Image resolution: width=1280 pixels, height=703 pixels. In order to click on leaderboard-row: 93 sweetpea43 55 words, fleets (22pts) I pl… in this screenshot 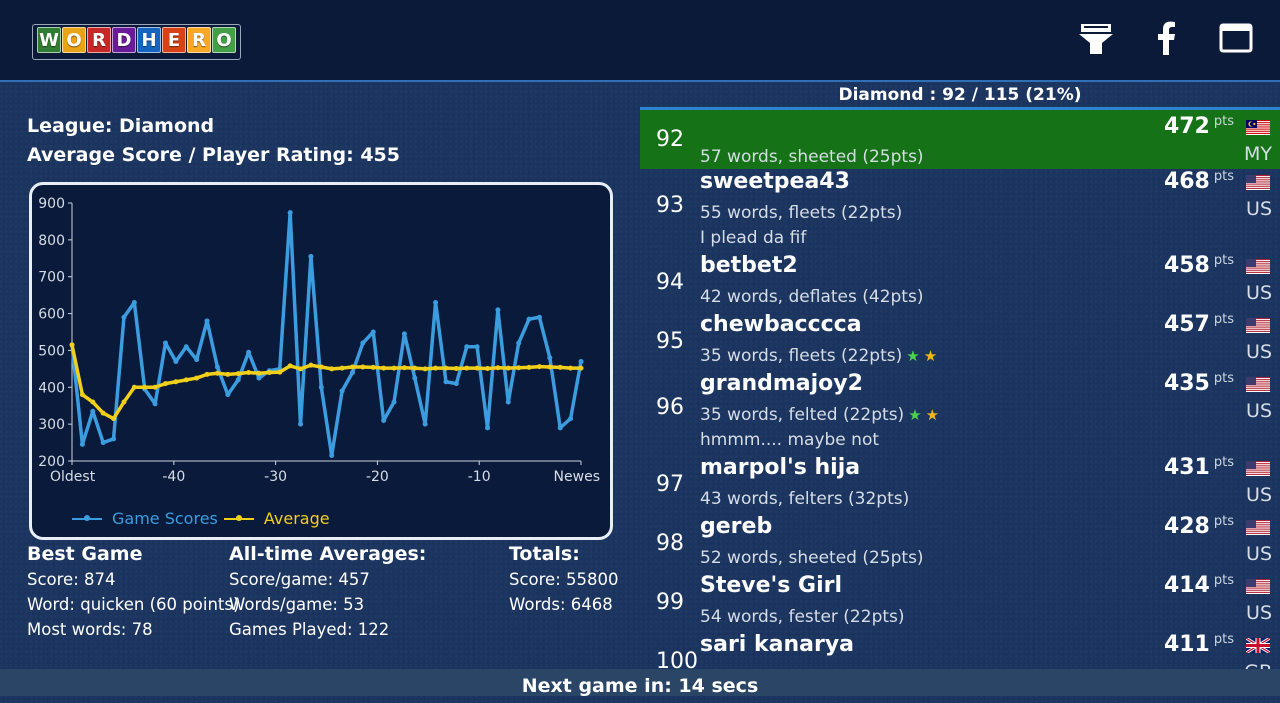, I will do `click(960, 211)`.